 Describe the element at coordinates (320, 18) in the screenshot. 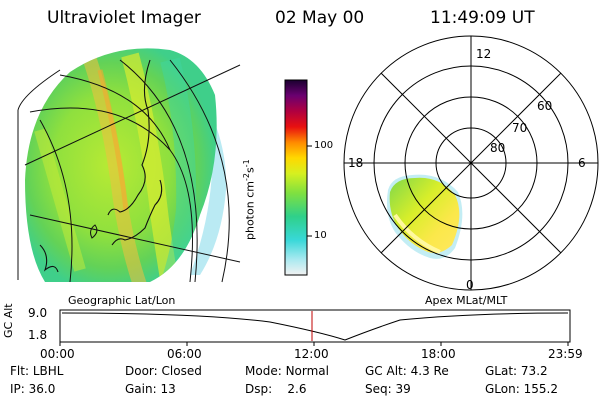

I see `observation-date: 02 May 00` at that location.